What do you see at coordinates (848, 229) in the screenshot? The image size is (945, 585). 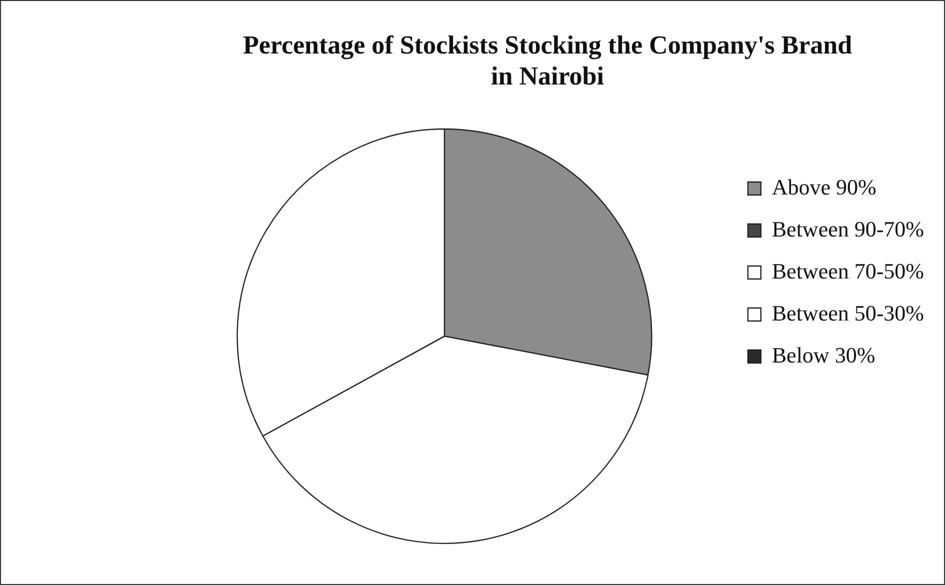 I see `legend-label: Between 90-70%` at bounding box center [848, 229].